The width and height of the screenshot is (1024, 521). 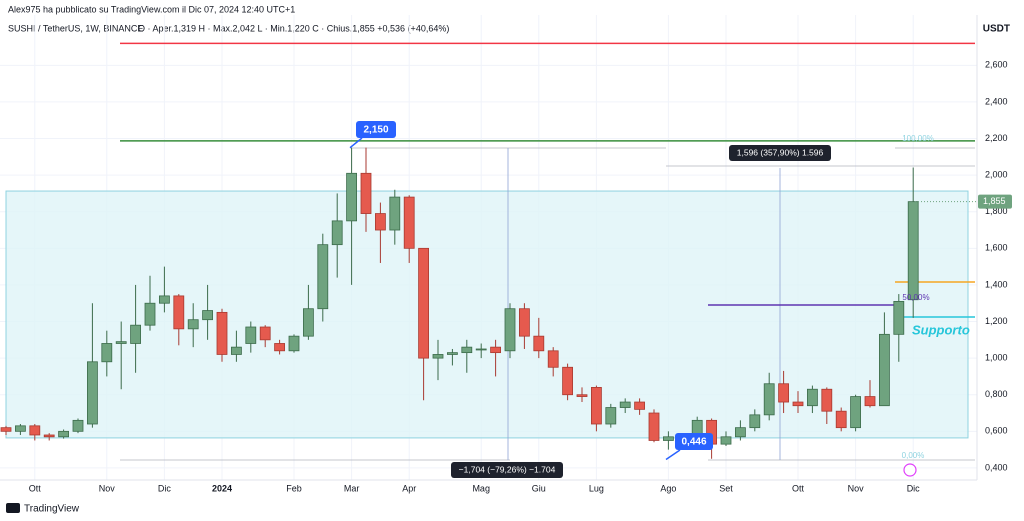 What do you see at coordinates (918, 138) in the screenshot?
I see `fib-label: 100,00%` at bounding box center [918, 138].